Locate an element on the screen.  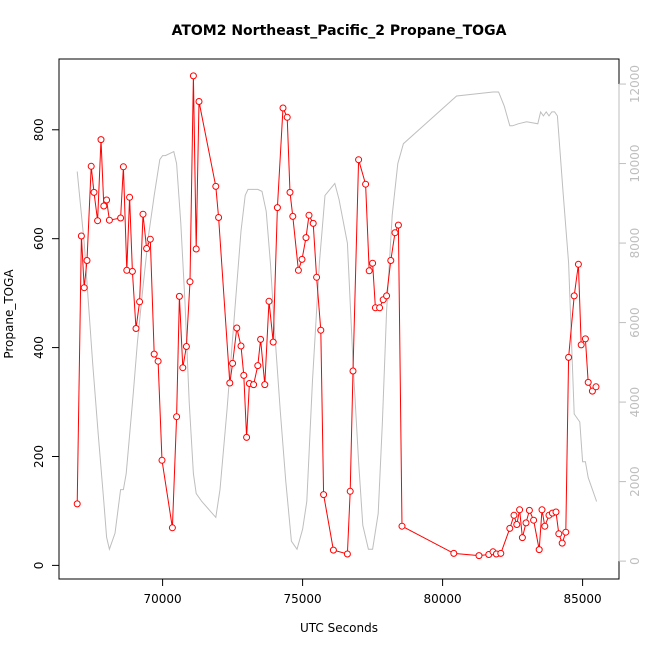
y-tick-label: 200 is located at coordinates (39, 456).